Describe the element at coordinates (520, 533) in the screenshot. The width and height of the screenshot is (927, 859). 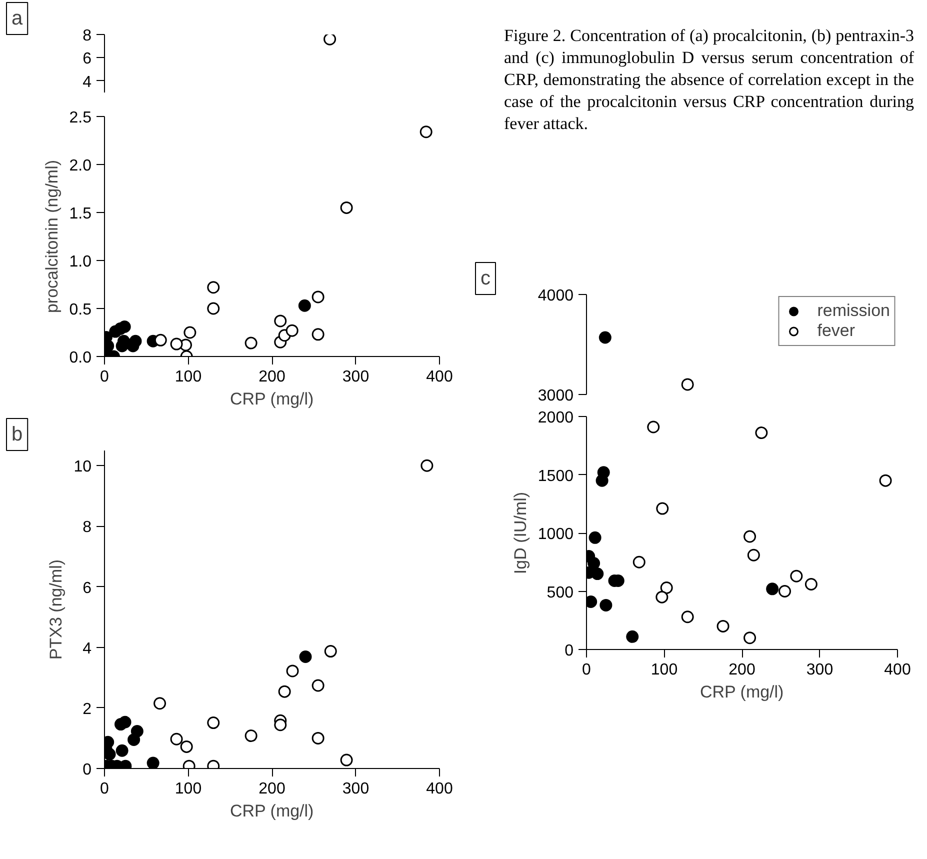
I see `y-axis-title: IgD (IU/ml)` at that location.